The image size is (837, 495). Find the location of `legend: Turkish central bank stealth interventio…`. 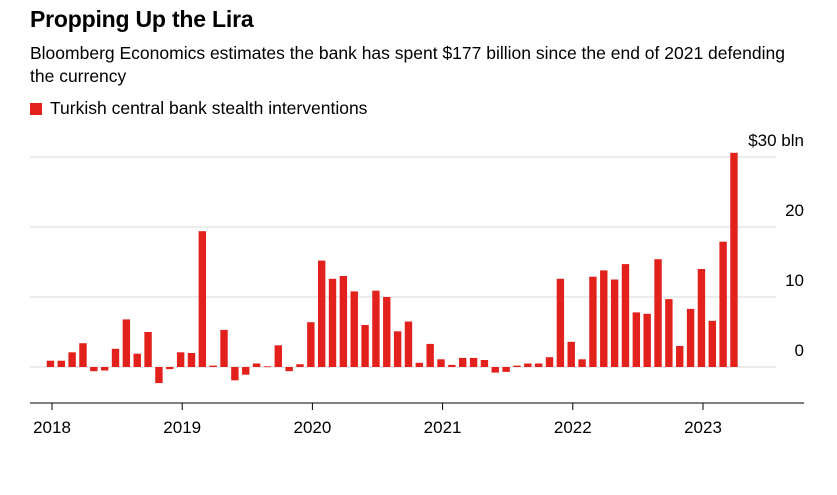

legend: Turkish central bank stealth interventio… is located at coordinates (198, 108).